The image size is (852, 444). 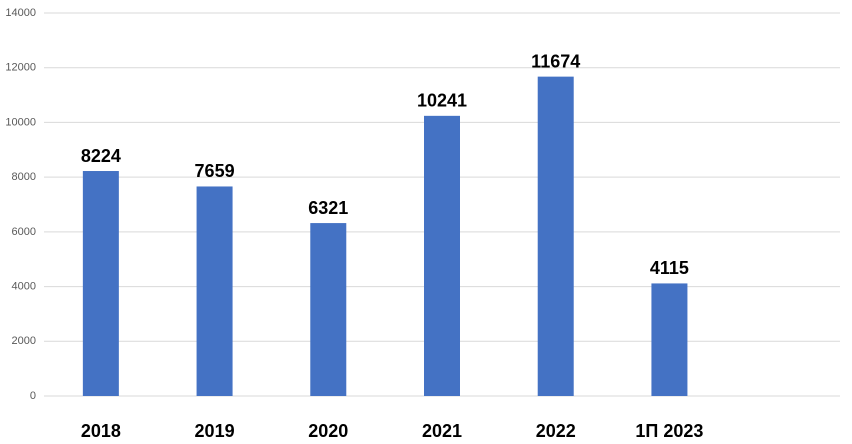 What do you see at coordinates (328, 208) in the screenshot?
I see `value-label: 6321` at bounding box center [328, 208].